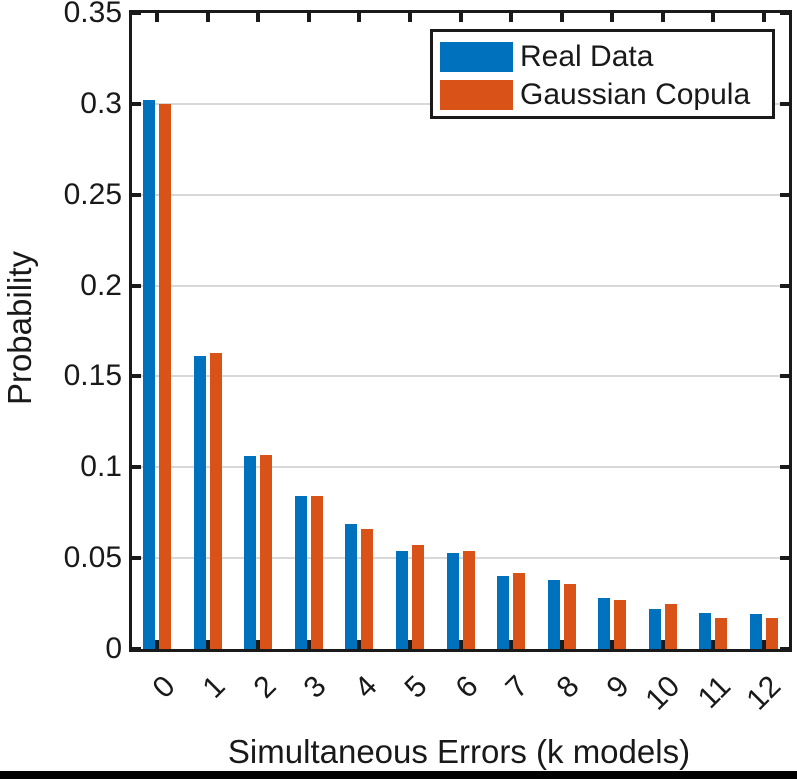  What do you see at coordinates (265, 687) in the screenshot?
I see `x-tick-label: 2` at bounding box center [265, 687].